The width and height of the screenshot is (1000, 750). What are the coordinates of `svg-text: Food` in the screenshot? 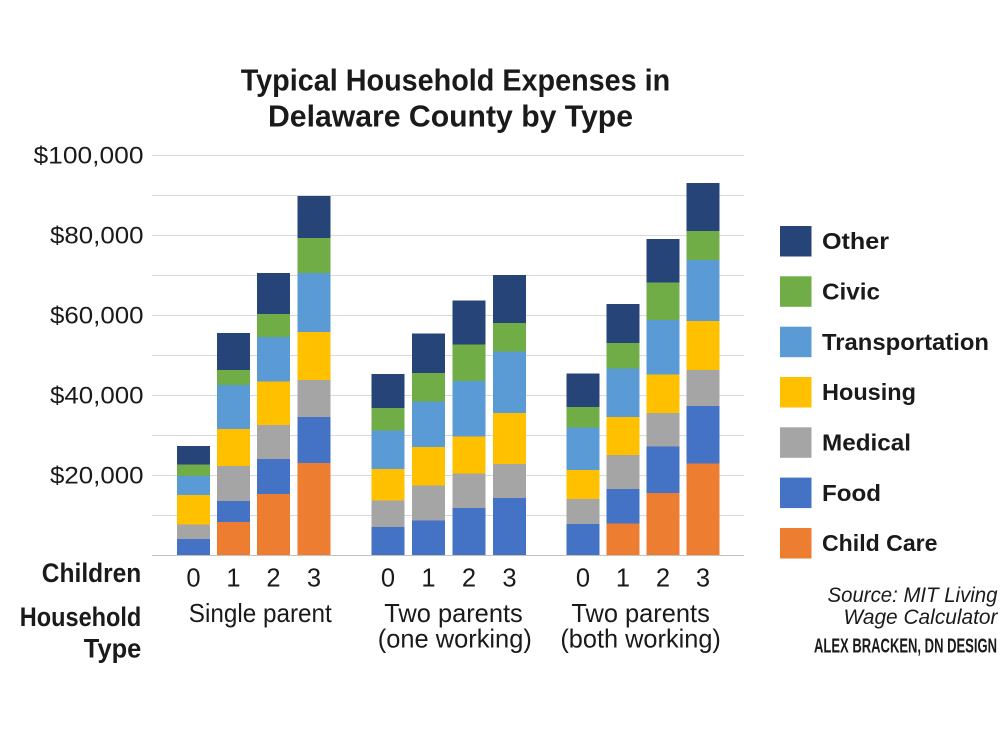 It's located at (851, 493).